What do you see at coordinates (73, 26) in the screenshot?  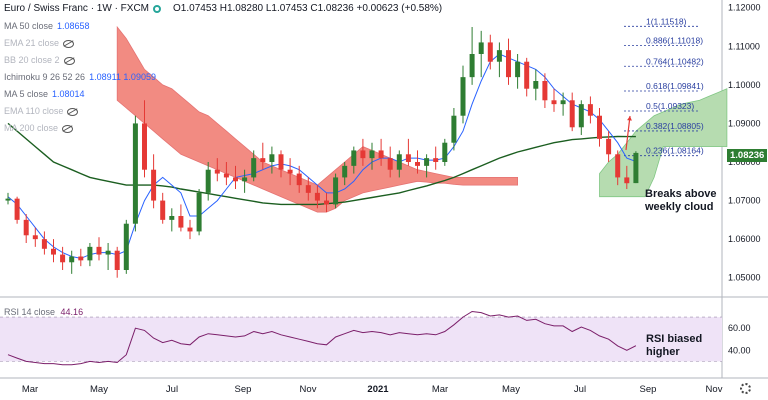 I see `legend-value: 1.08658` at bounding box center [73, 26].